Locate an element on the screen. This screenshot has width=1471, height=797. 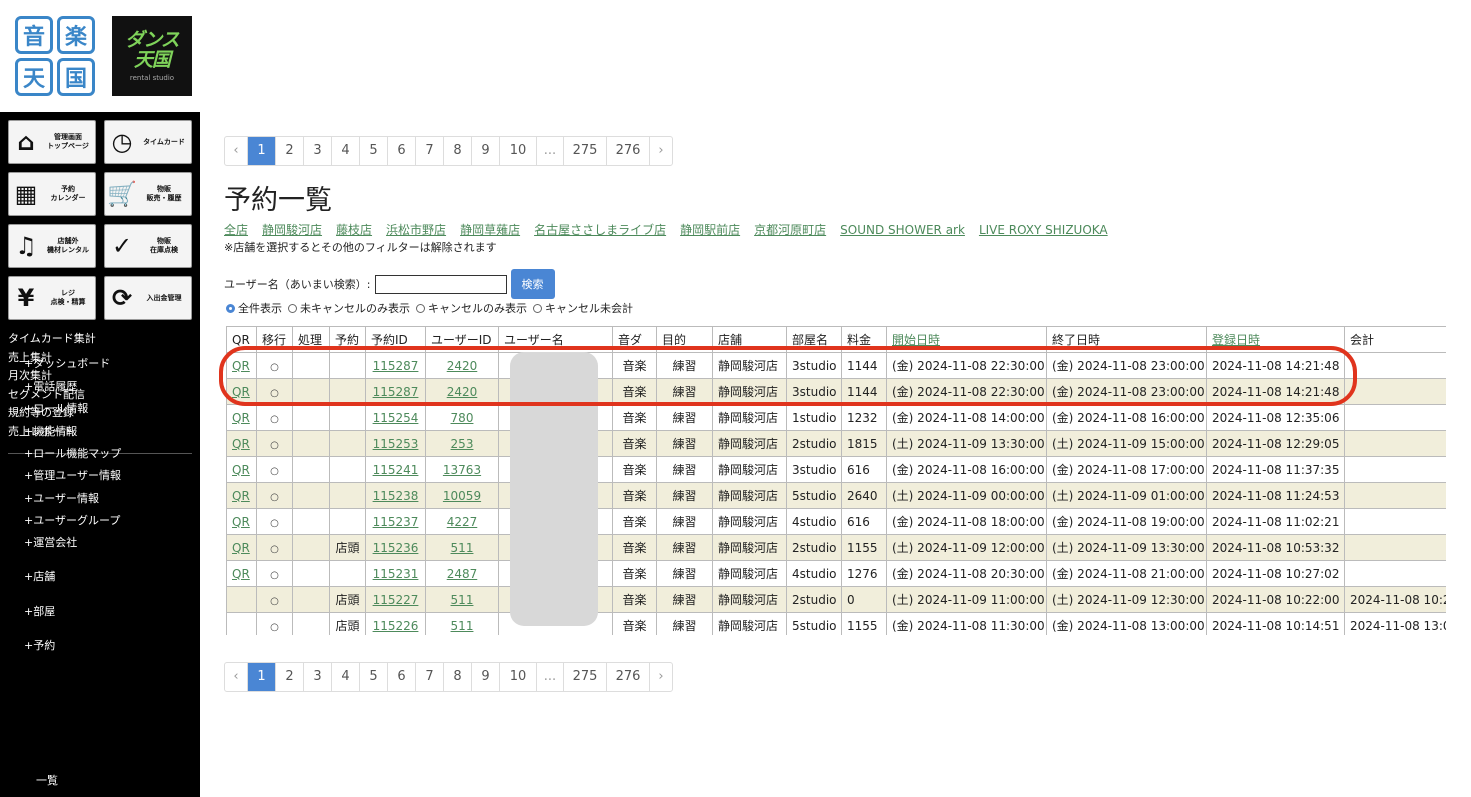
reservation-id-link: 115254 is located at coordinates (395, 417).